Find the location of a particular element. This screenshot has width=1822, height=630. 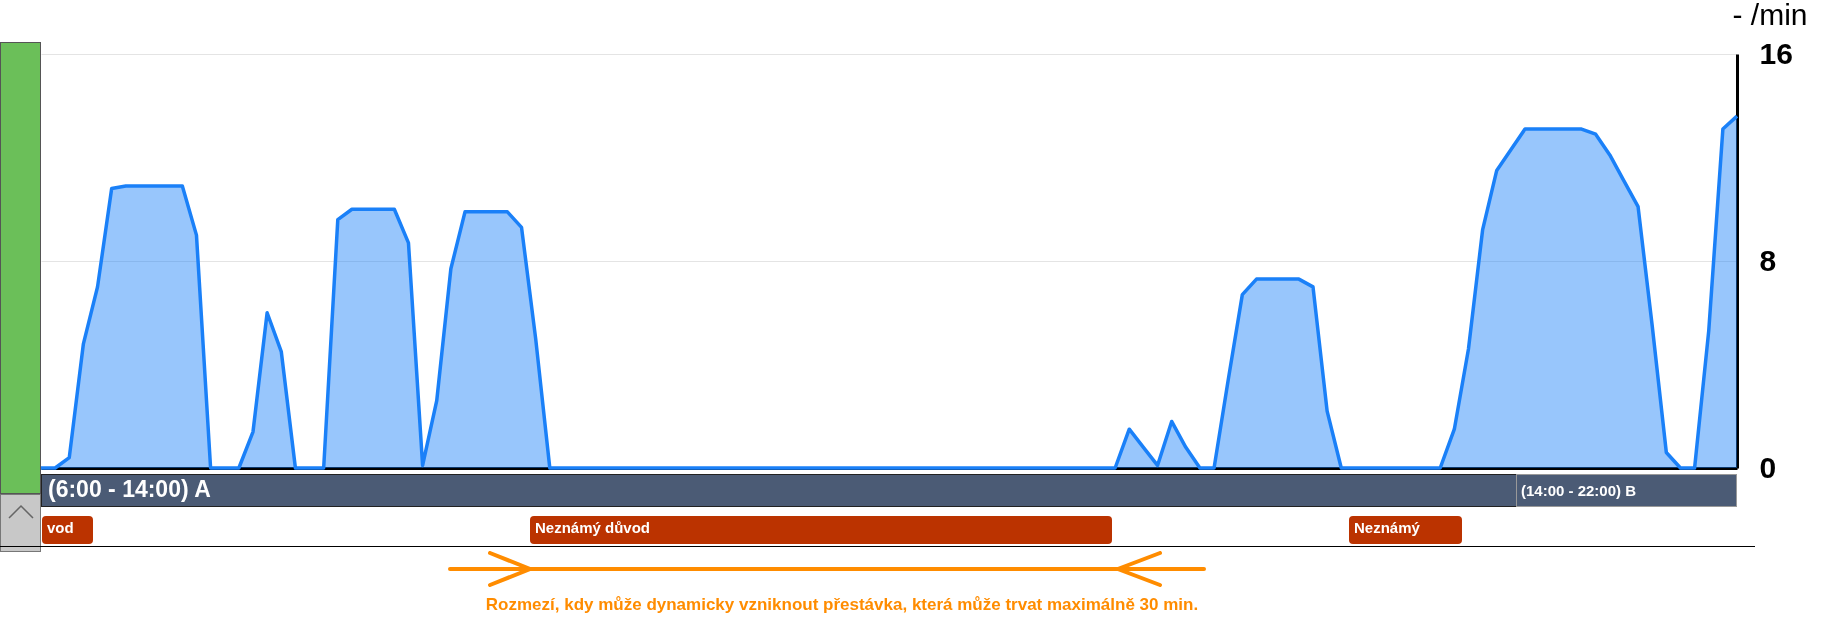

text: (6:00 - 14:00) A is located at coordinates (129, 489).